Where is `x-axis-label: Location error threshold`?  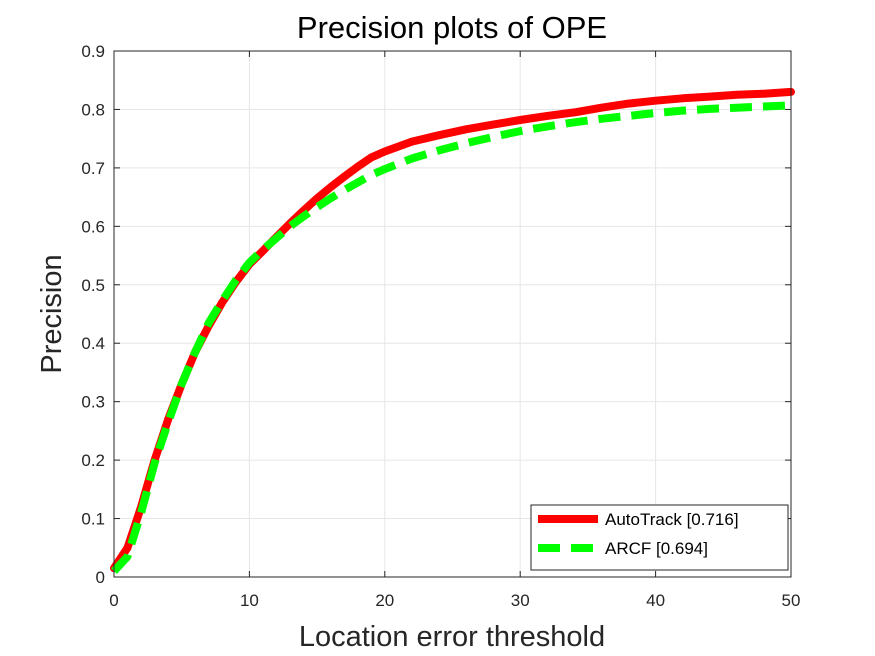
x-axis-label: Location error threshold is located at coordinates (452, 637).